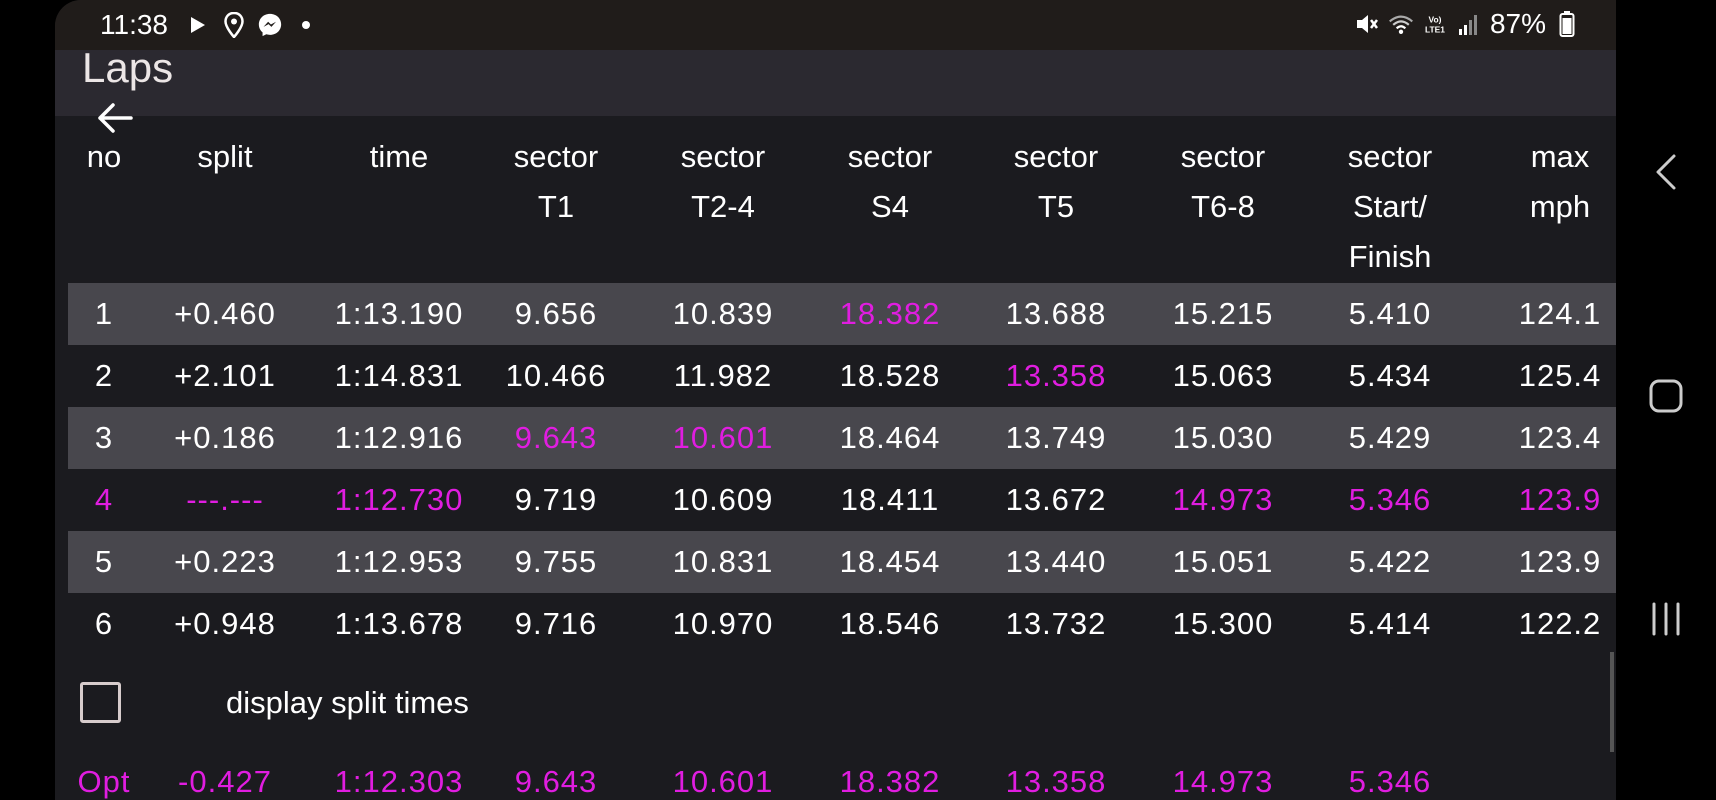 The height and width of the screenshot is (800, 1716). Describe the element at coordinates (399, 313) in the screenshot. I see `cell-time: 1:13.190` at that location.